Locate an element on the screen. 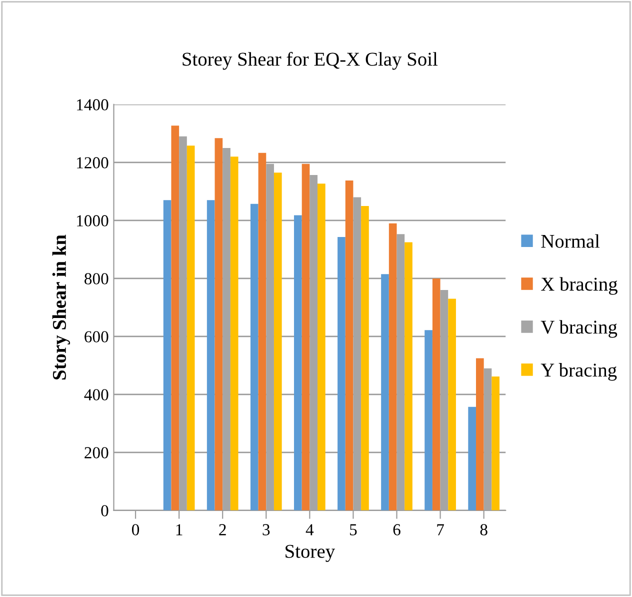 The height and width of the screenshot is (597, 632). chart-title: Storey Shear for EQ-X Clay Soil is located at coordinates (310, 61).